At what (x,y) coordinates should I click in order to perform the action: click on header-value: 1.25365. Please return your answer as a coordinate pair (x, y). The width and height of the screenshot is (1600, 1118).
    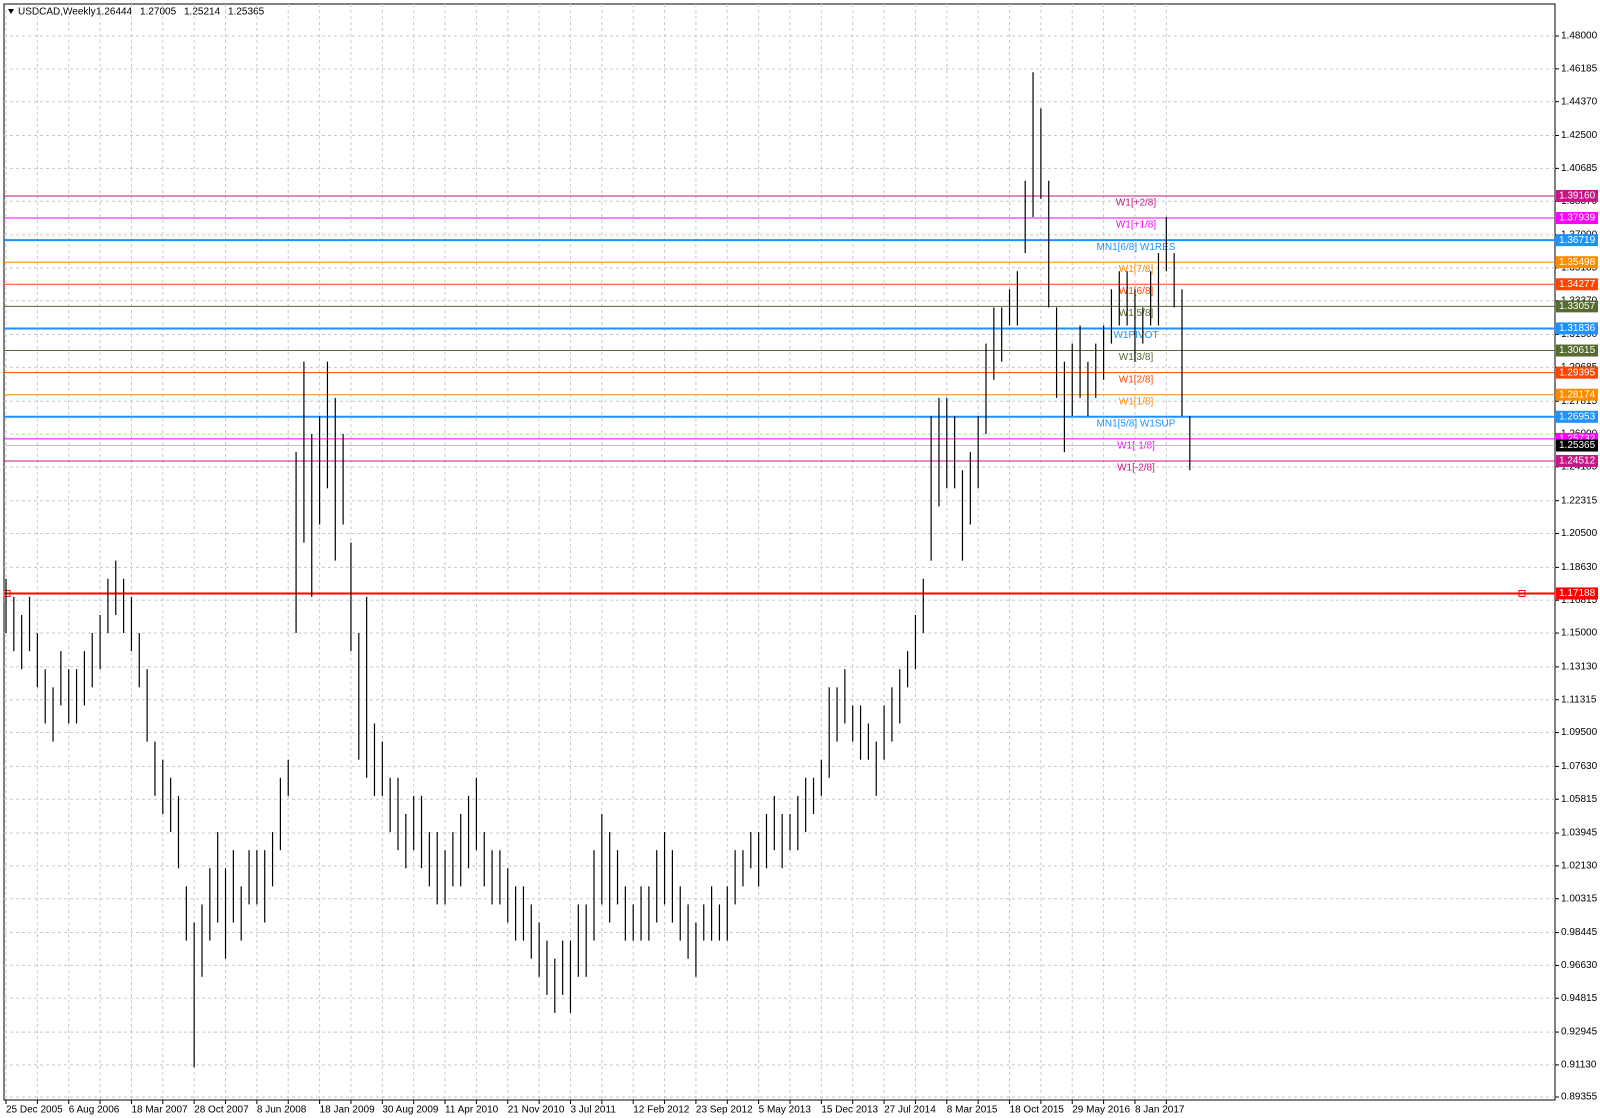
    Looking at the image, I should click on (246, 12).